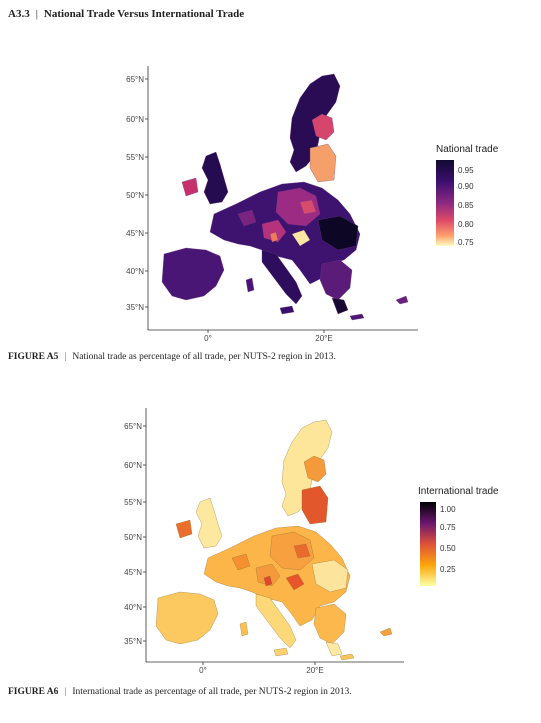 This screenshot has width=541, height=723. Describe the element at coordinates (466, 186) in the screenshot. I see `legend-tick: 0.90` at that location.